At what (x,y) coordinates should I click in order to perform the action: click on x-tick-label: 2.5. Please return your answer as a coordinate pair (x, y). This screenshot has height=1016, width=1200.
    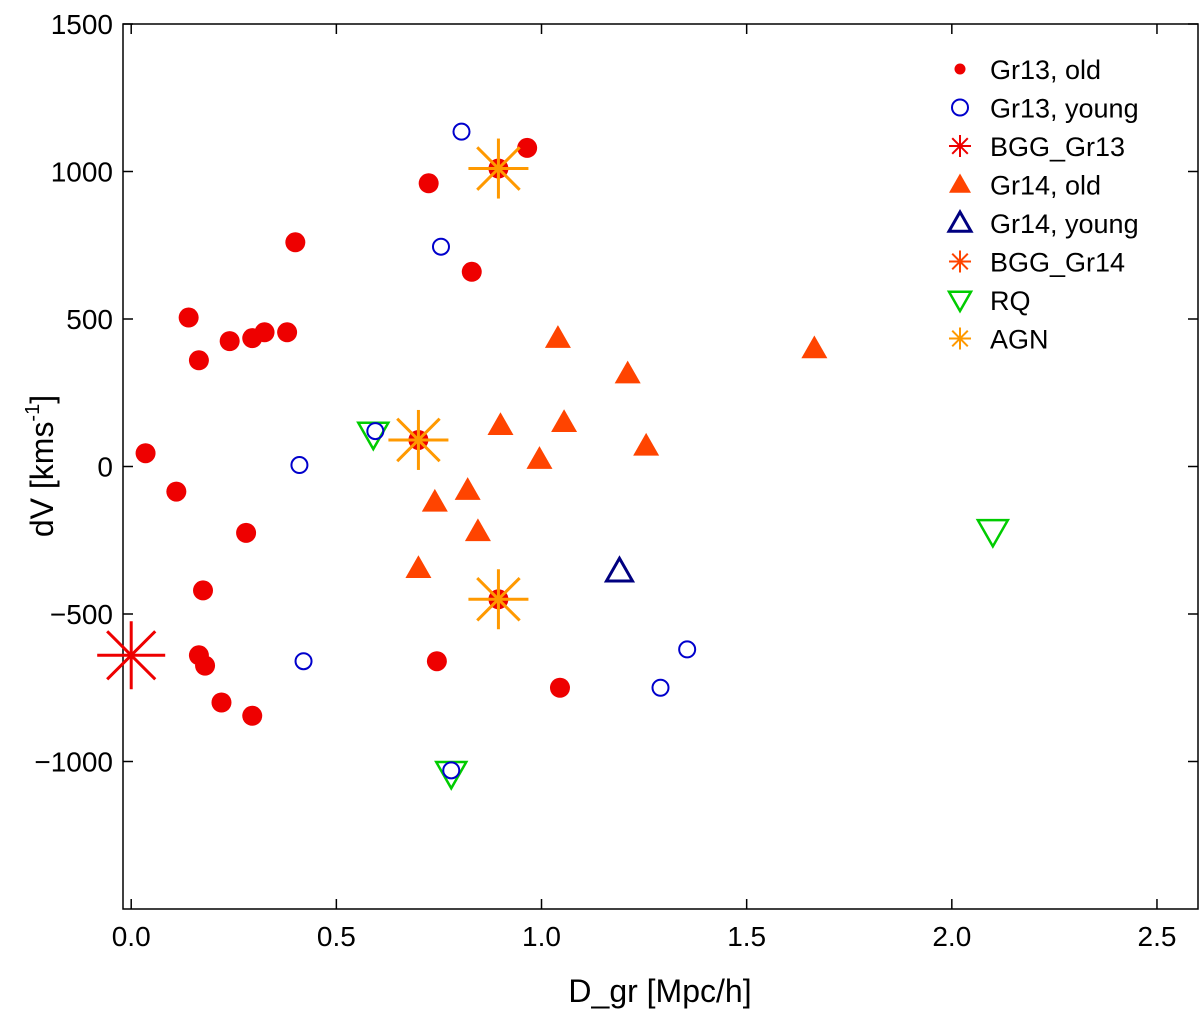
    Looking at the image, I should click on (1157, 936).